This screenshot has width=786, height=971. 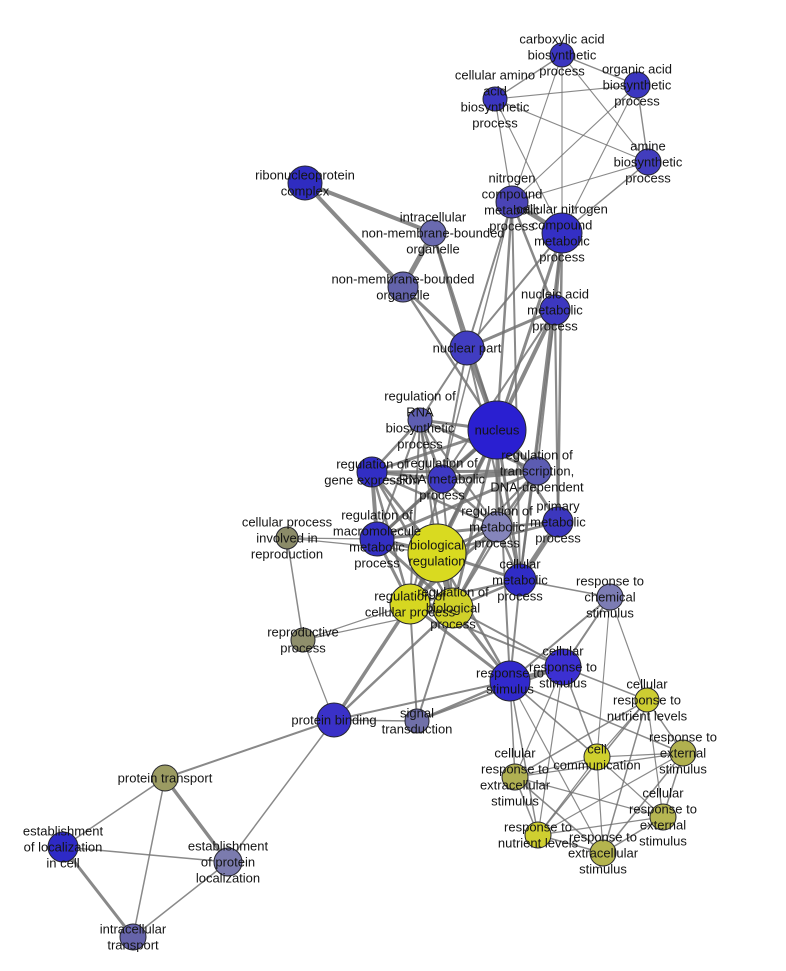 What do you see at coordinates (562, 55) in the screenshot?
I see `node-carboxylic` at bounding box center [562, 55].